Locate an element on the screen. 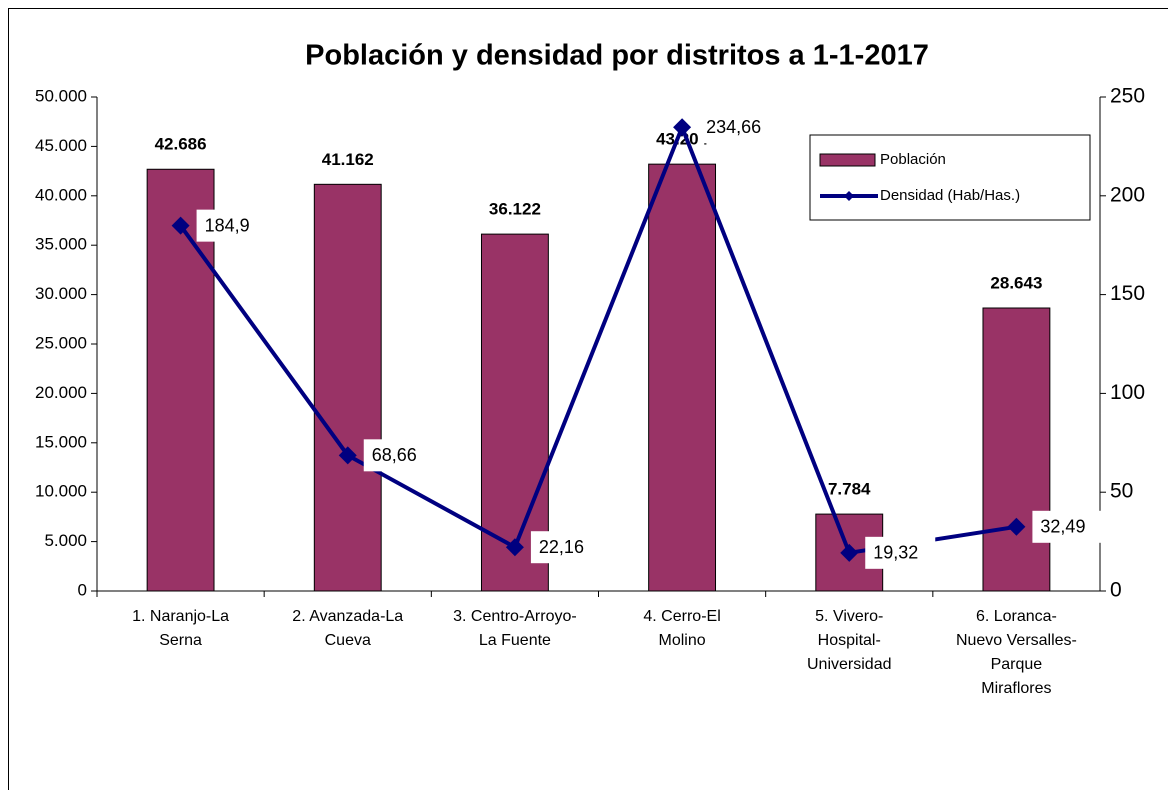 Image resolution: width=1168 pixels, height=790 pixels. line-value-label: 32,49 is located at coordinates (1062, 527).